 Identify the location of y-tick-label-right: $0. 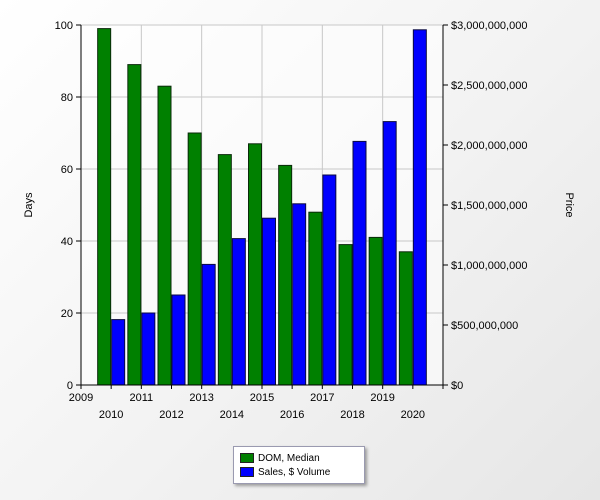
(457, 386).